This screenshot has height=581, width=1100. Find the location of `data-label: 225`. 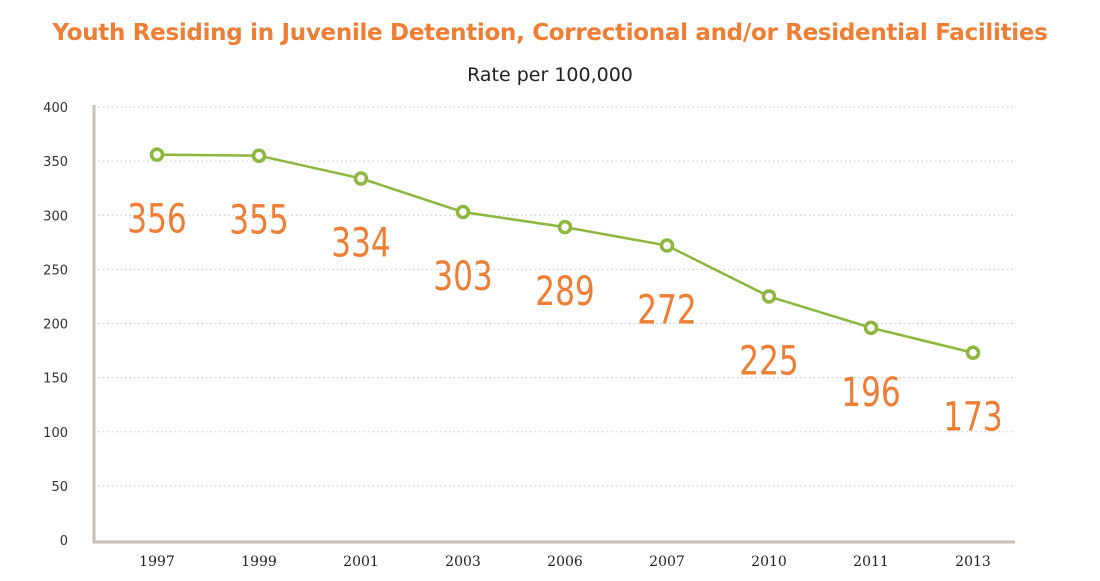

data-label: 225 is located at coordinates (769, 362).